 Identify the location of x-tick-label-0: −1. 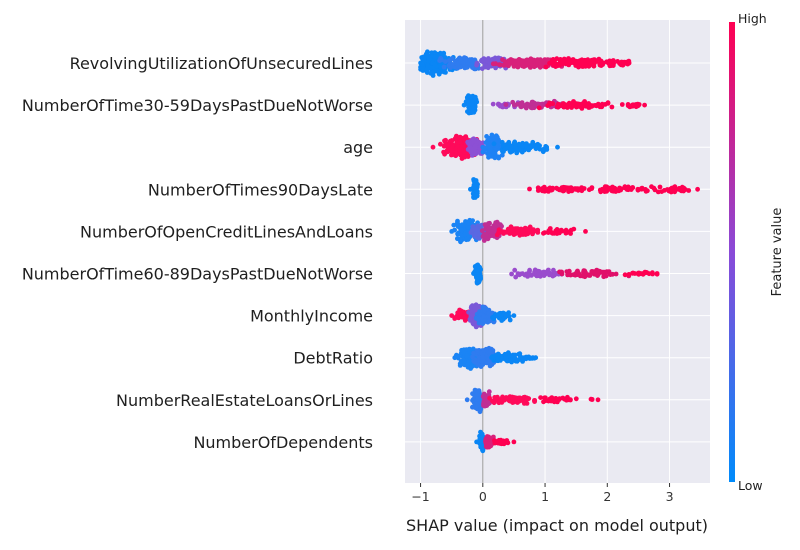
(420, 496).